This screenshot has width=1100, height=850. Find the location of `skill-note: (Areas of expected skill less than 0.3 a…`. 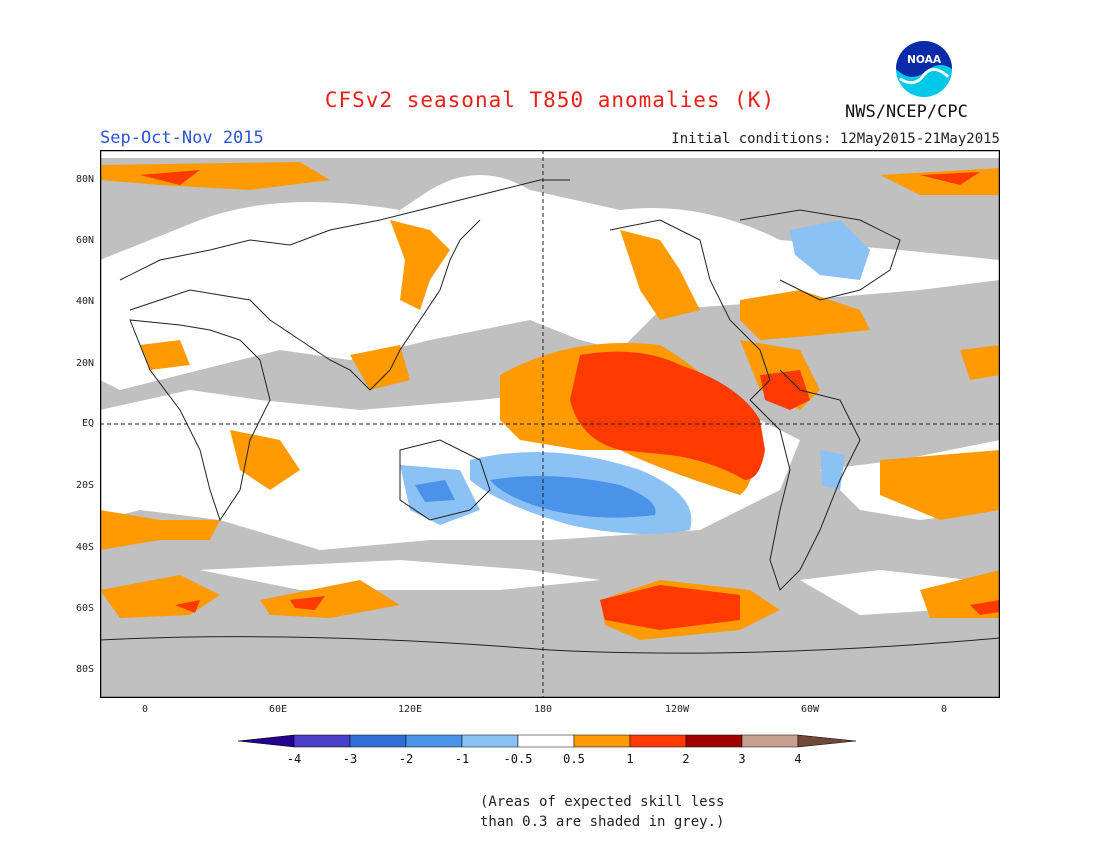

skill-note: (Areas of expected skill less than 0.3 a… is located at coordinates (602, 812).